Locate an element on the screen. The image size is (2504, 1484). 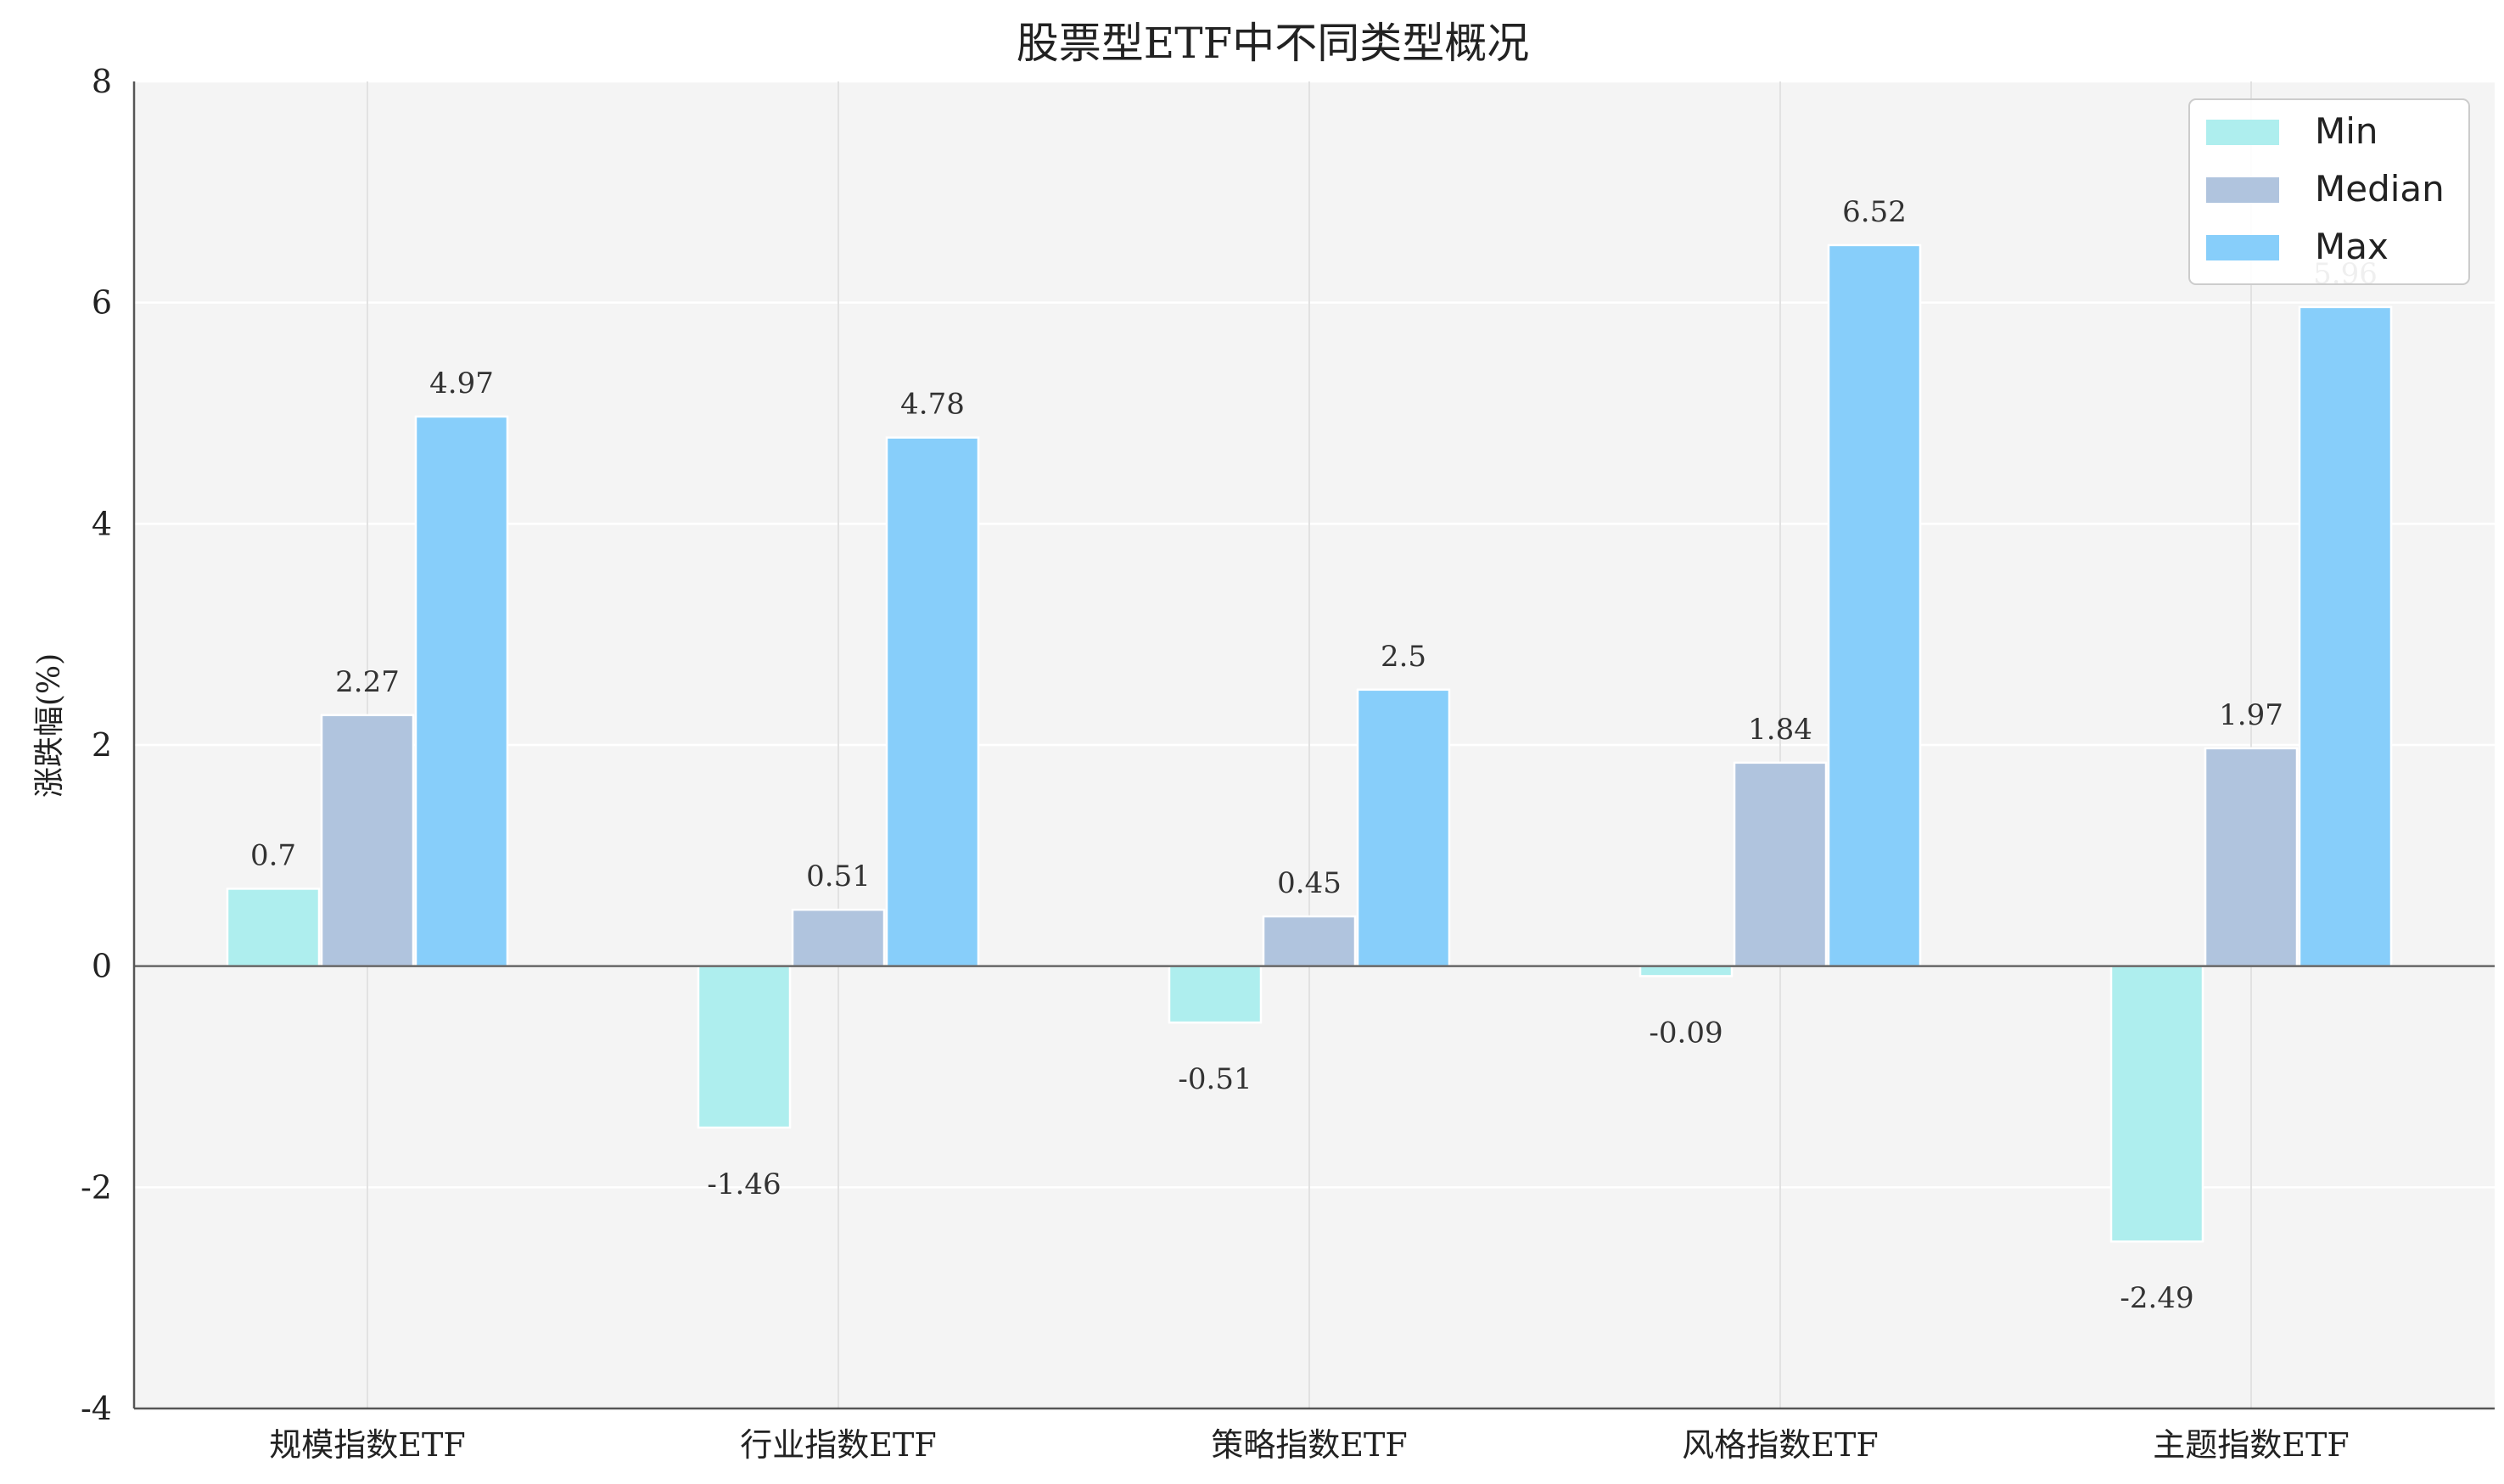
chart-title: 股票型ETF中不同类型概况 is located at coordinates (1273, 44).